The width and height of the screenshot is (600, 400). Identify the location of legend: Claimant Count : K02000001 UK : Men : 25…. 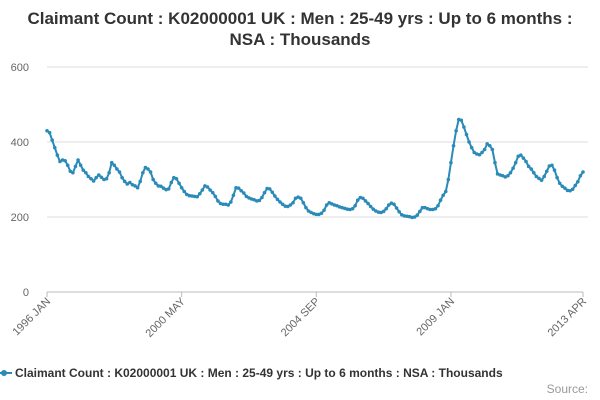
(300, 373).